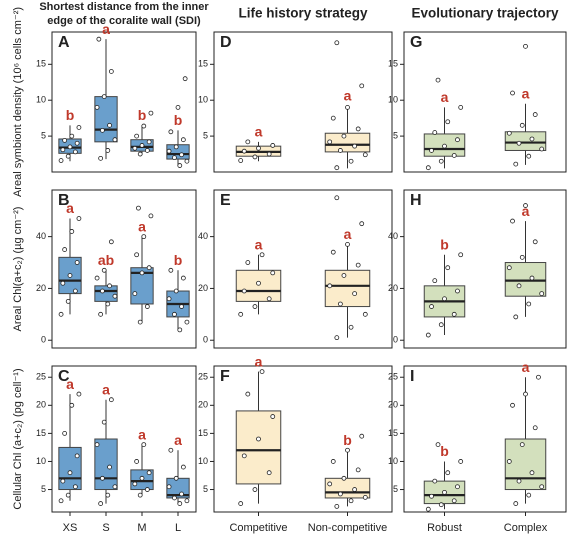  I want to click on y-tick-label: 25, so click(203, 377).